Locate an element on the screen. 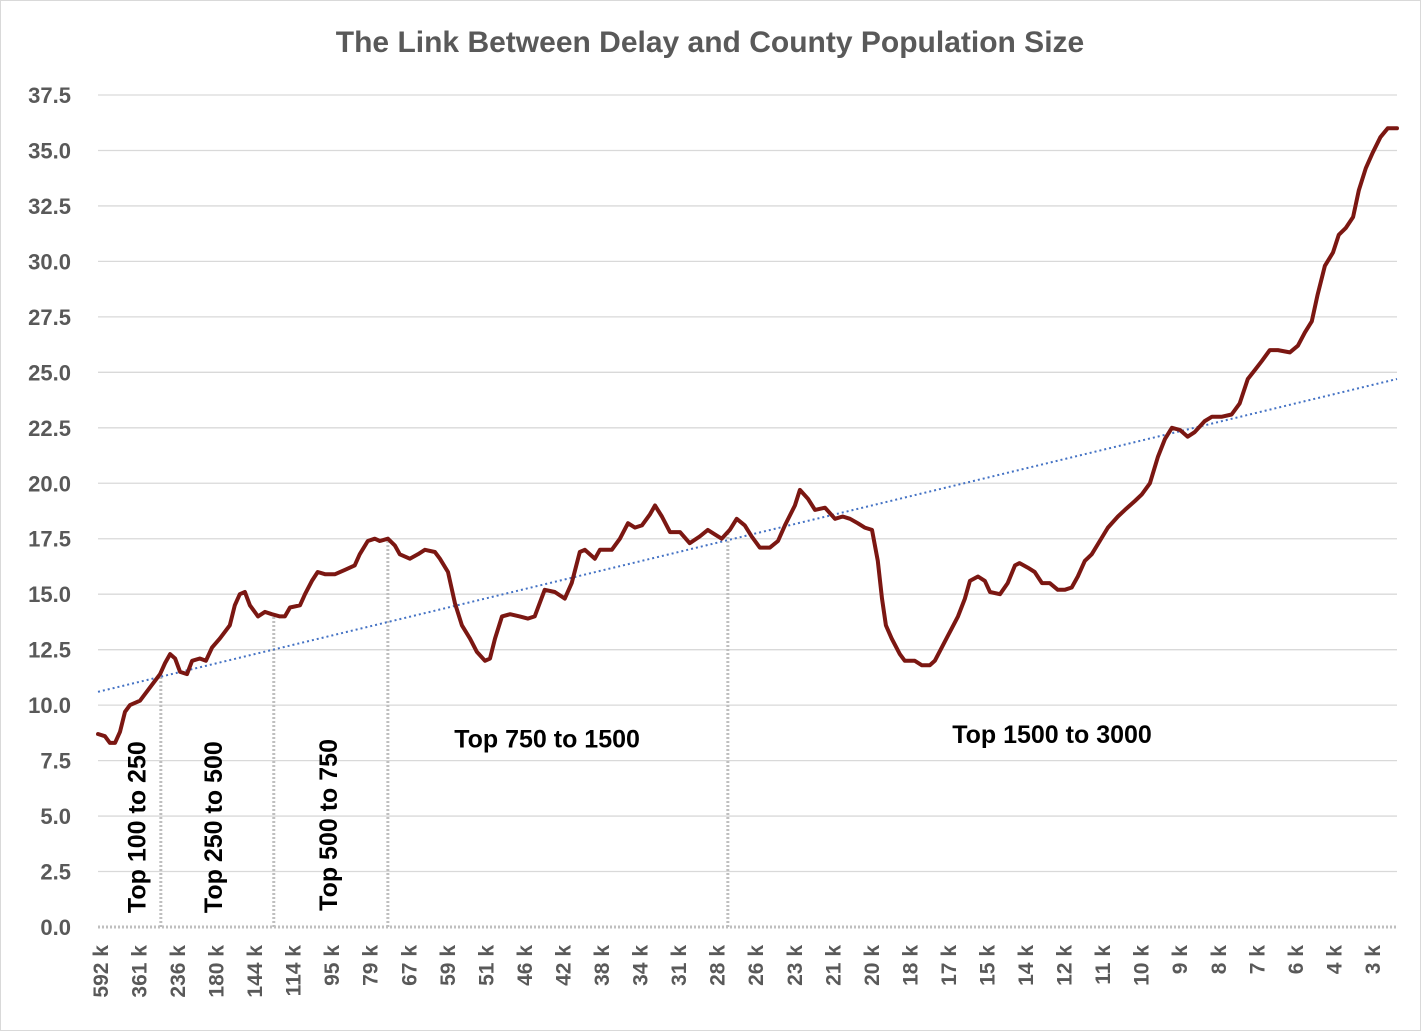 Image resolution: width=1421 pixels, height=1031 pixels. x-tick-label: 79 k is located at coordinates (371, 965).